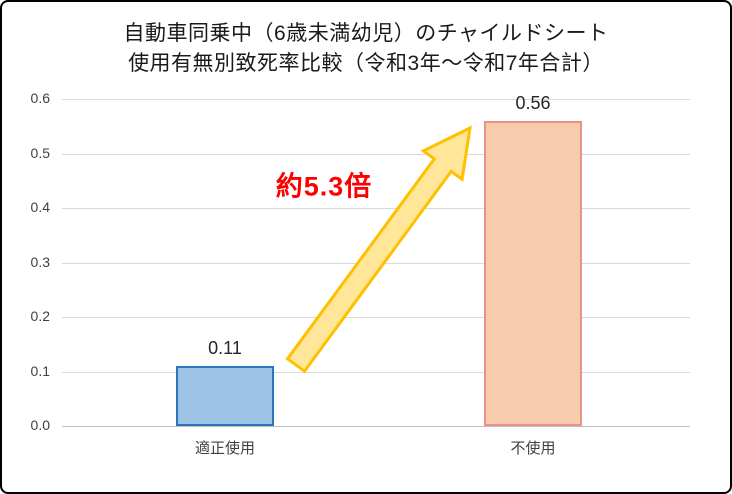  I want to click on y-tick-label: 0.0, so click(40, 425).